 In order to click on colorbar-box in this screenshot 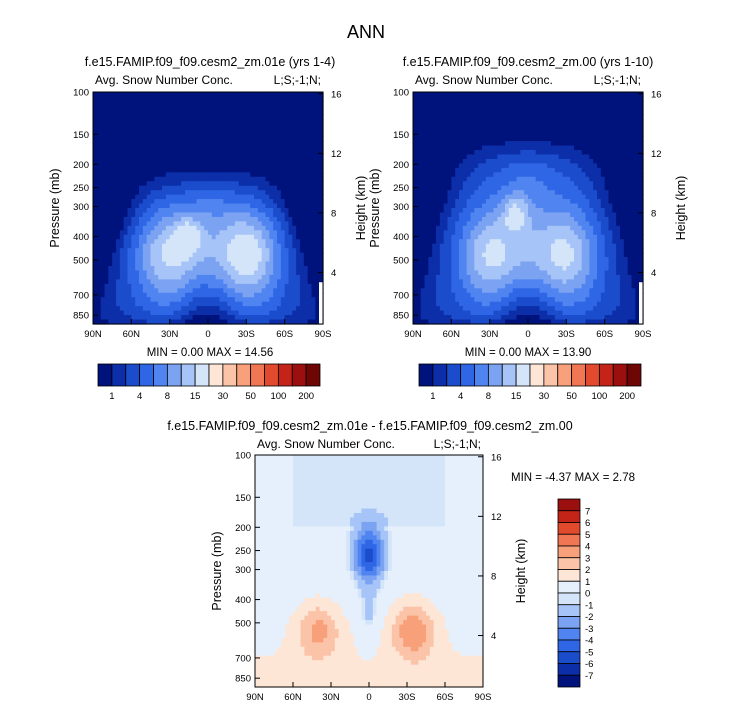, I will do `click(119, 375)`.